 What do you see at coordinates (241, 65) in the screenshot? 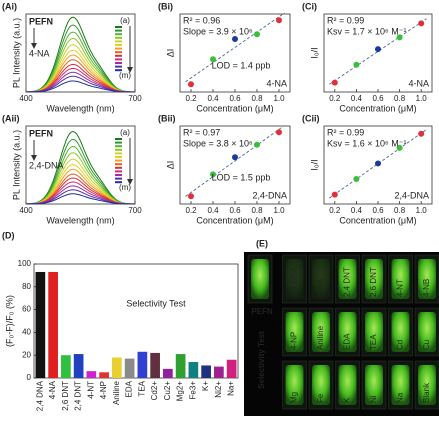
I see `lod-label: LOD = 1.4 ppb` at bounding box center [241, 65].